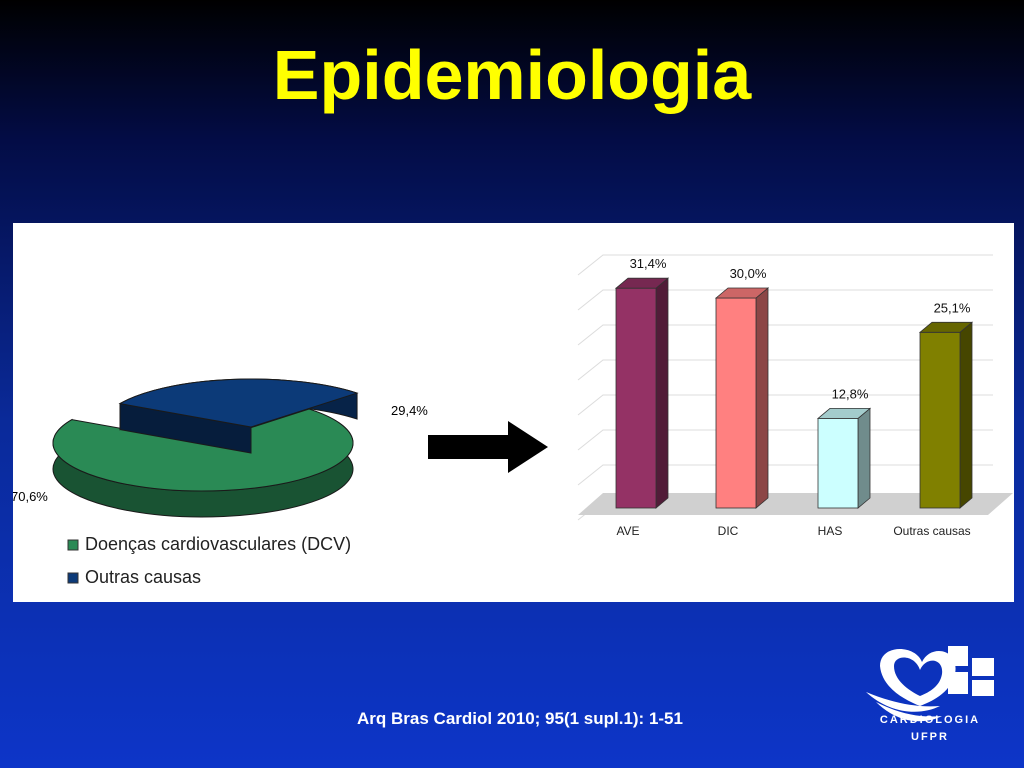 The image size is (1024, 768). I want to click on bar-value-label-0: 31,4%, so click(648, 263).